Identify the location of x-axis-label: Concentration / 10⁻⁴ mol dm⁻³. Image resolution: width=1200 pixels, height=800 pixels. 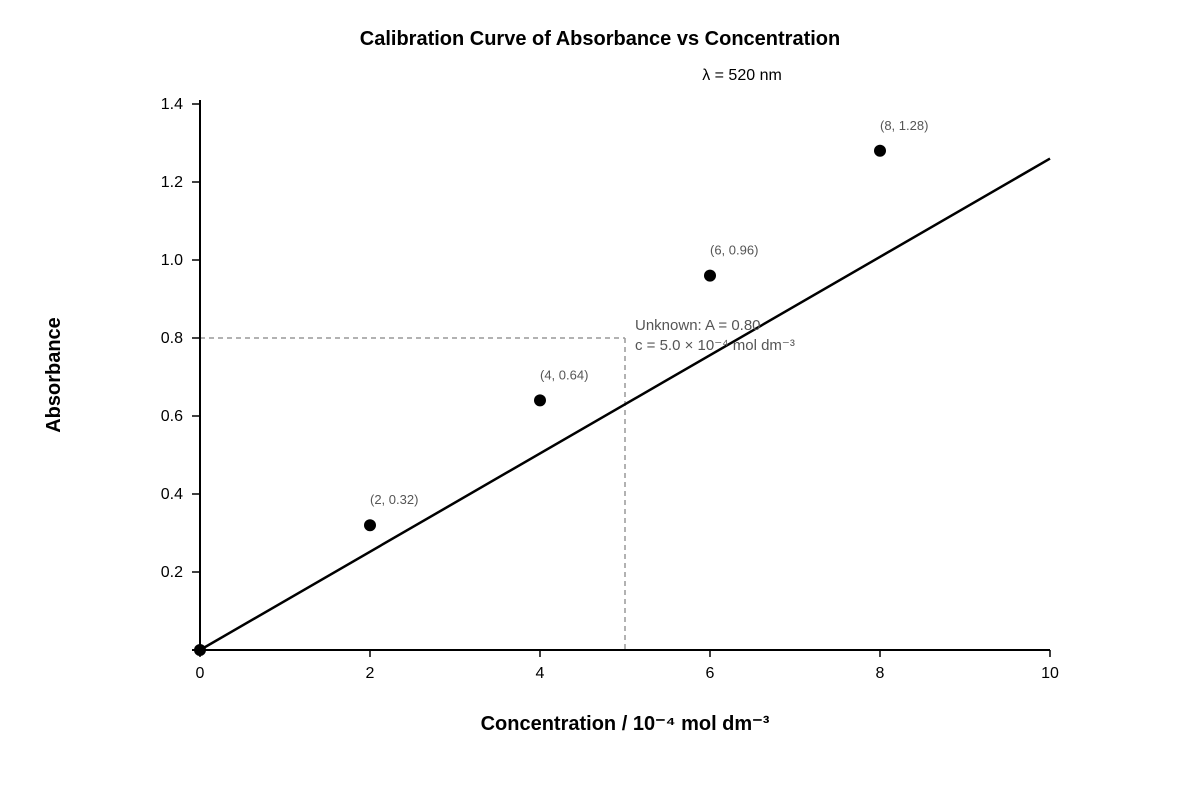
(625, 724).